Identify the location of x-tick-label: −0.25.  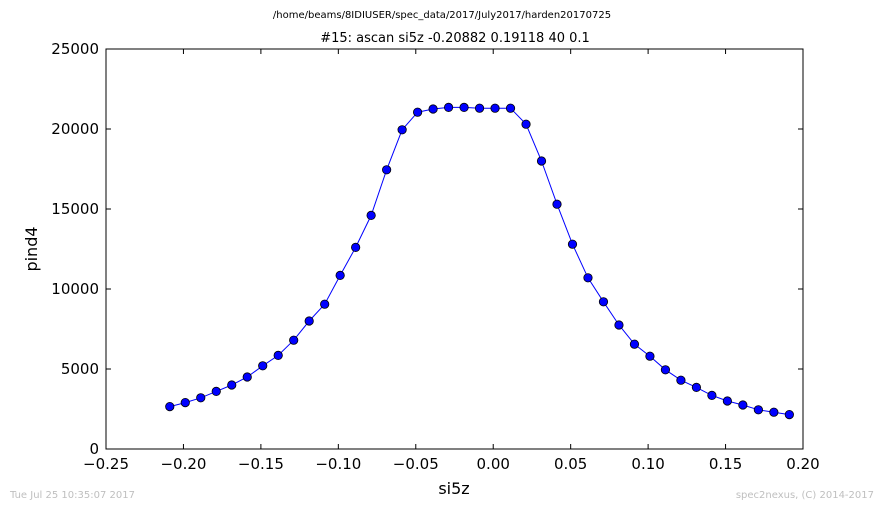
(106, 464).